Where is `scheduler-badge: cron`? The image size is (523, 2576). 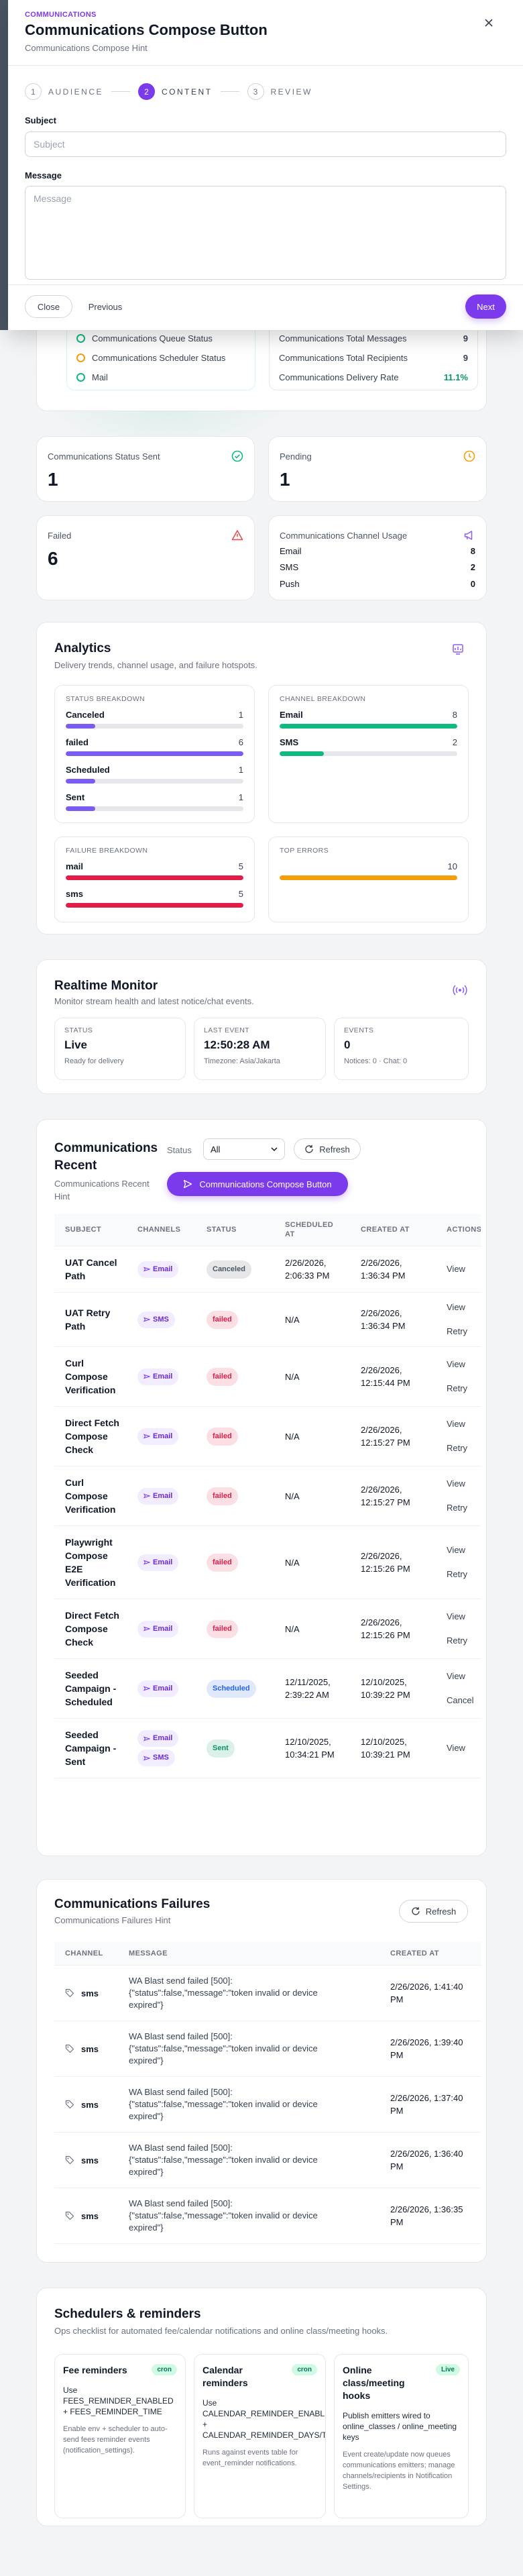
scheduler-badge: cron is located at coordinates (304, 2369).